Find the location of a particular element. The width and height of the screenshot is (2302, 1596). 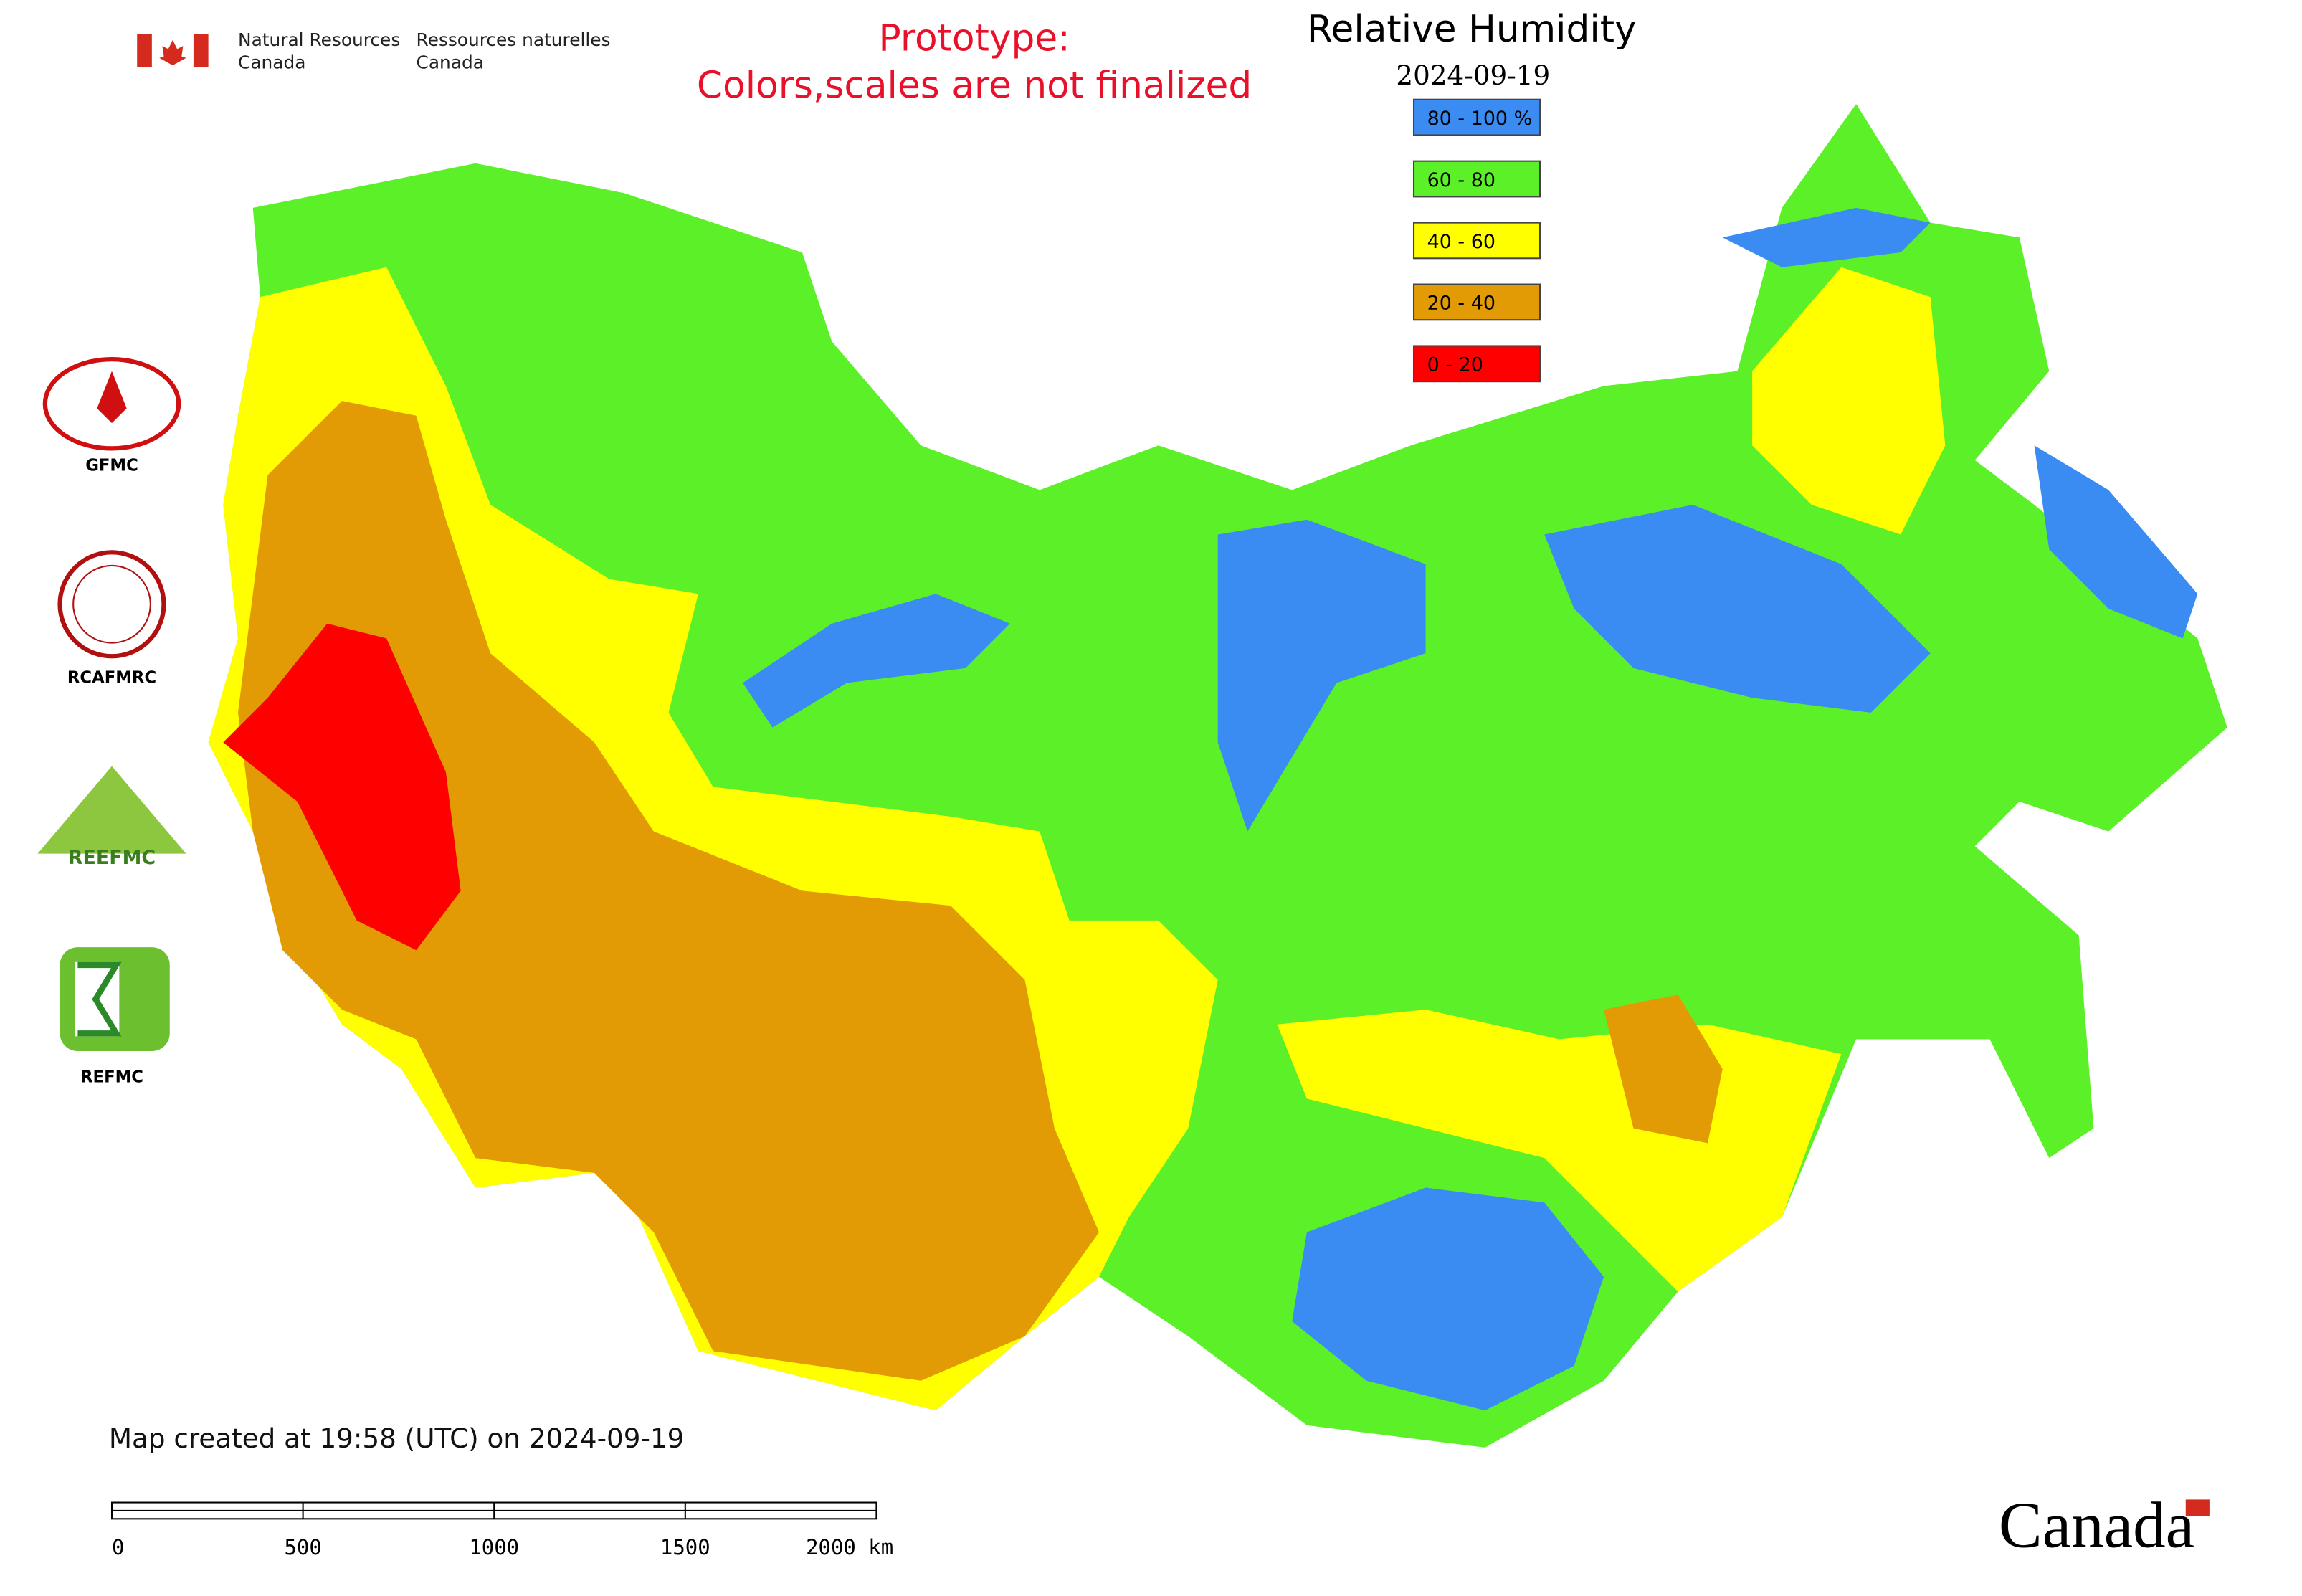

logo-label: GFMC is located at coordinates (112, 465).